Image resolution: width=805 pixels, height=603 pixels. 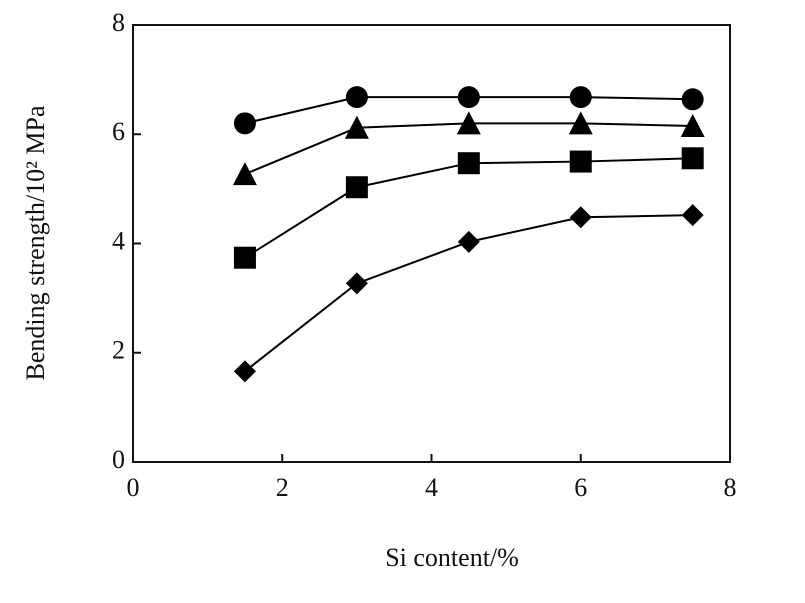 What do you see at coordinates (431, 487) in the screenshot?
I see `x-tick-label: 4` at bounding box center [431, 487].